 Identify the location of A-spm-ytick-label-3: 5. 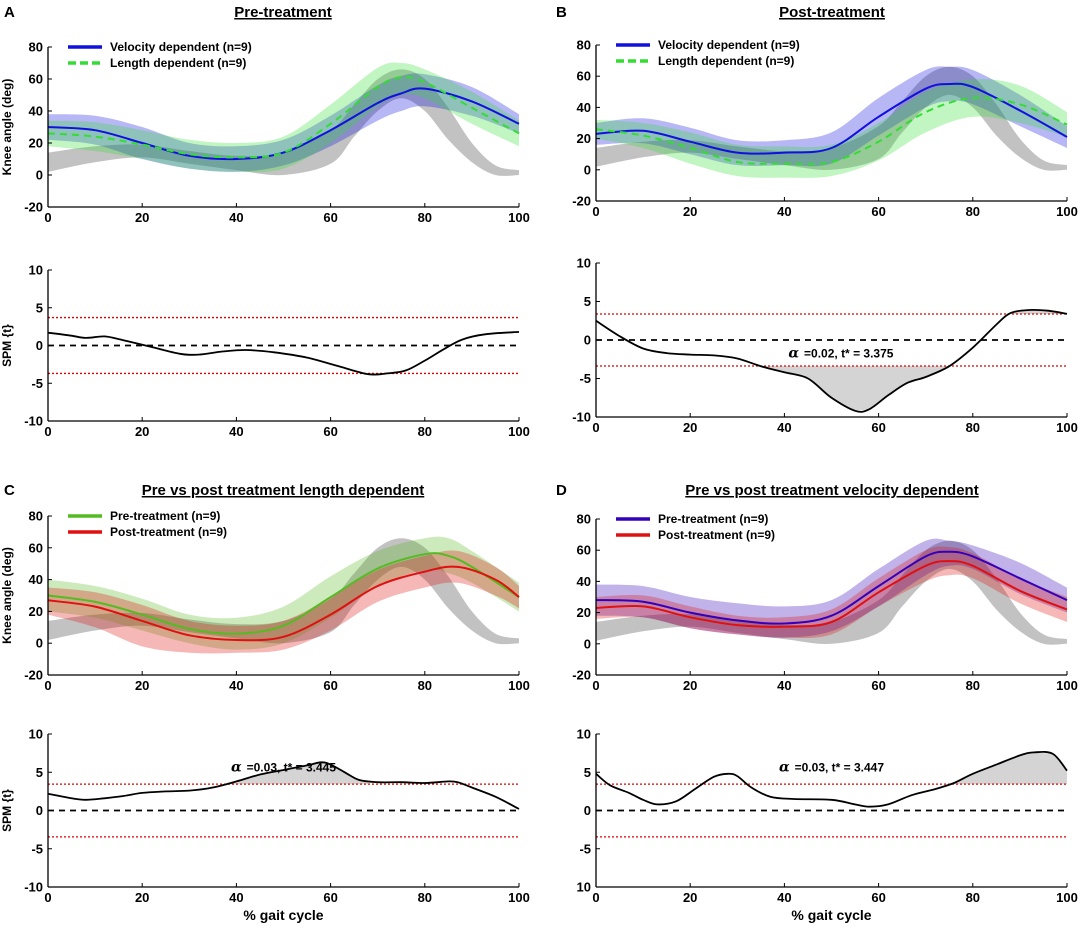
(39, 307).